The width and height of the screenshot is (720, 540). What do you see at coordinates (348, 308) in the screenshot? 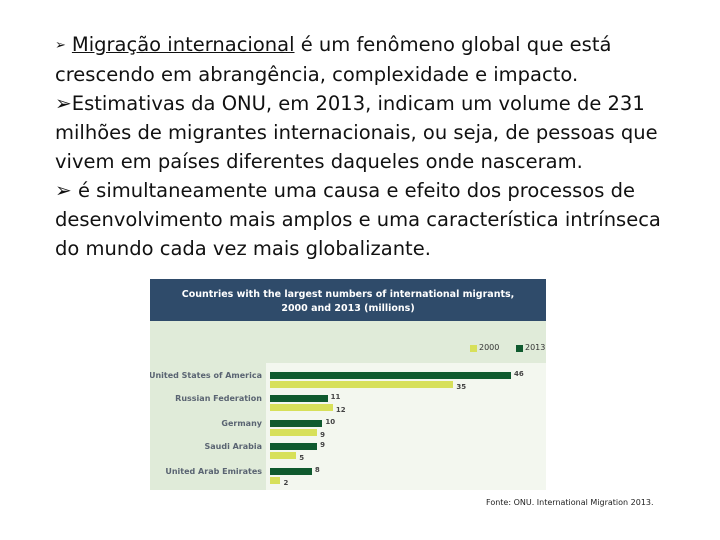
I see `chart-title-line2: 2000 and 2013 (millions)` at bounding box center [348, 308].